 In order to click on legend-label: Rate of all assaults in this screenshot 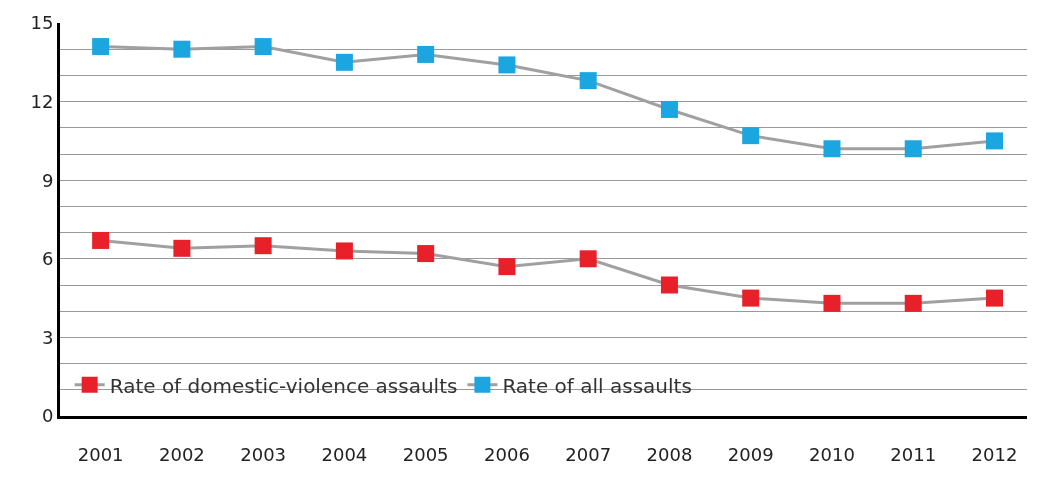, I will do `click(597, 385)`.